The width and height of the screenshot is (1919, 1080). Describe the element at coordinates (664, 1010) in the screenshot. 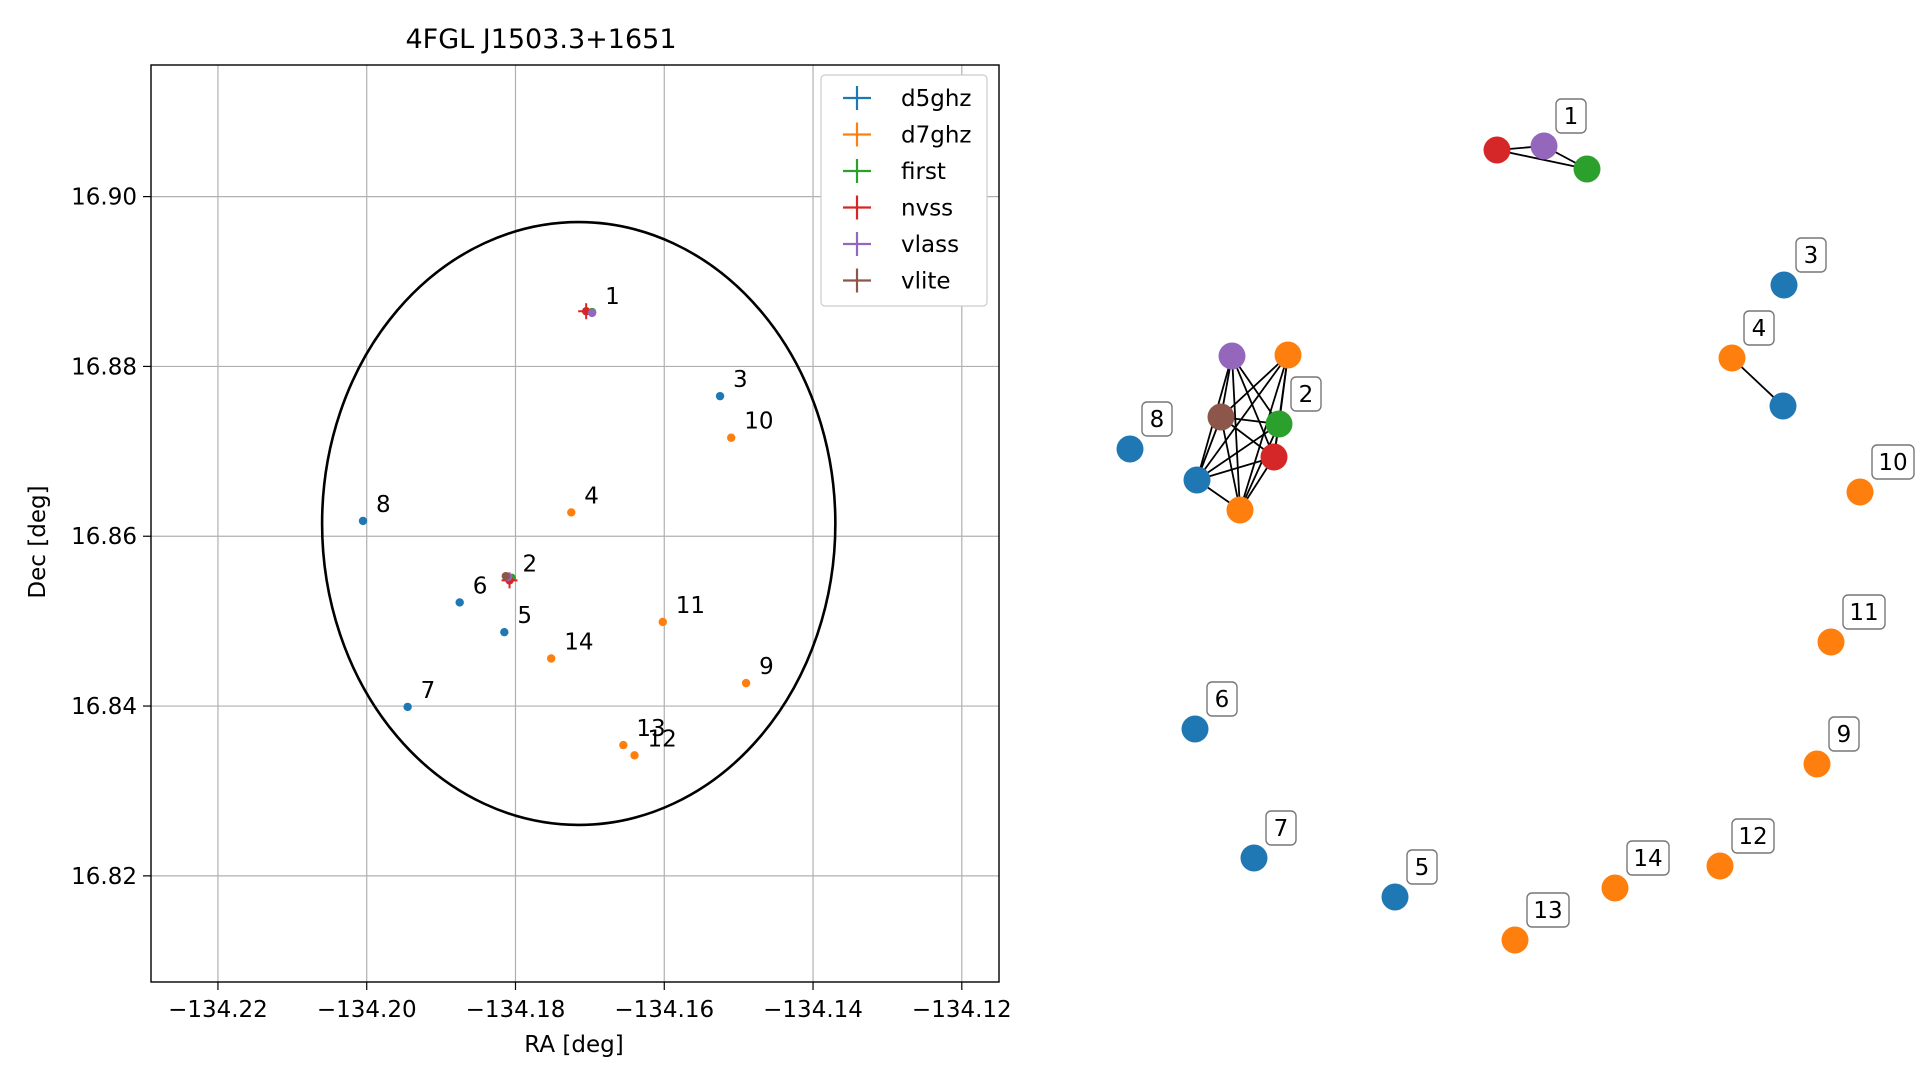

I see `x-tick-label: −134.16` at that location.